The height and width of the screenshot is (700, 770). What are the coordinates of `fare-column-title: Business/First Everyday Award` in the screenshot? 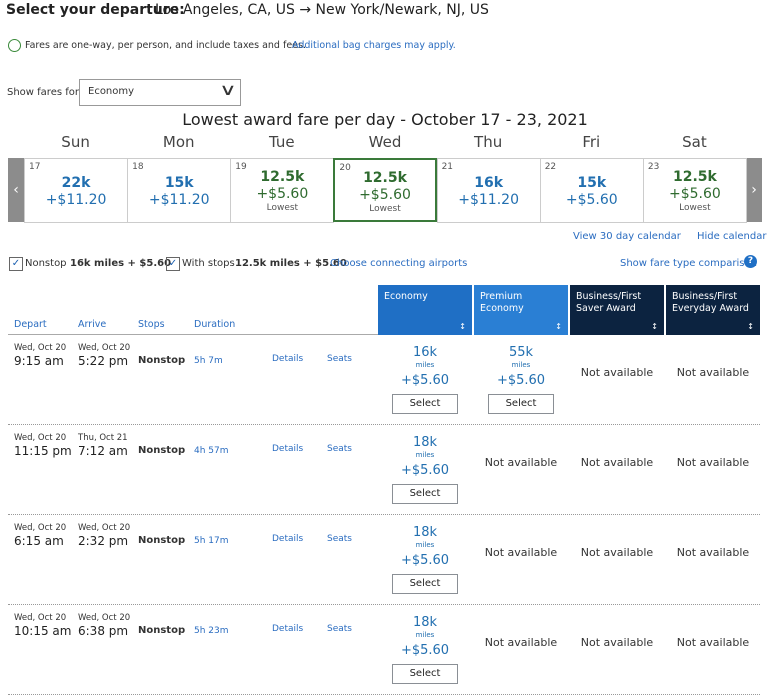 It's located at (710, 302).